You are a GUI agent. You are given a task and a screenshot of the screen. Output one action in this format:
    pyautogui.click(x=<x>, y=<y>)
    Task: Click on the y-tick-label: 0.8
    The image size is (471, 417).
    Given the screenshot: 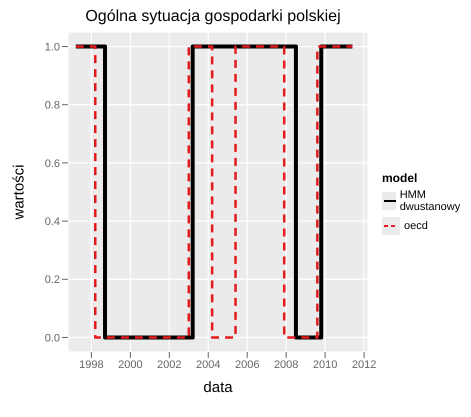 What is the action you would take?
    pyautogui.click(x=52, y=106)
    